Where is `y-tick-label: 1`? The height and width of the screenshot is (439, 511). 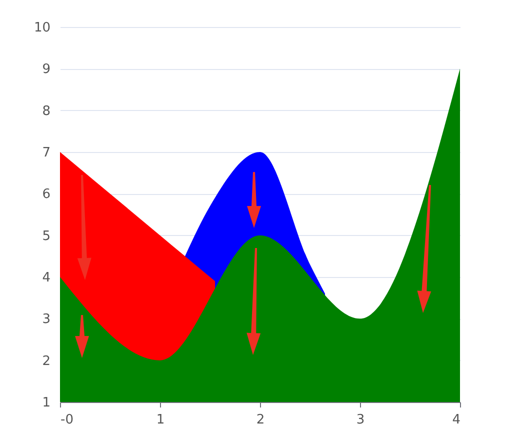 y-tick-label: 1 is located at coordinates (46, 403).